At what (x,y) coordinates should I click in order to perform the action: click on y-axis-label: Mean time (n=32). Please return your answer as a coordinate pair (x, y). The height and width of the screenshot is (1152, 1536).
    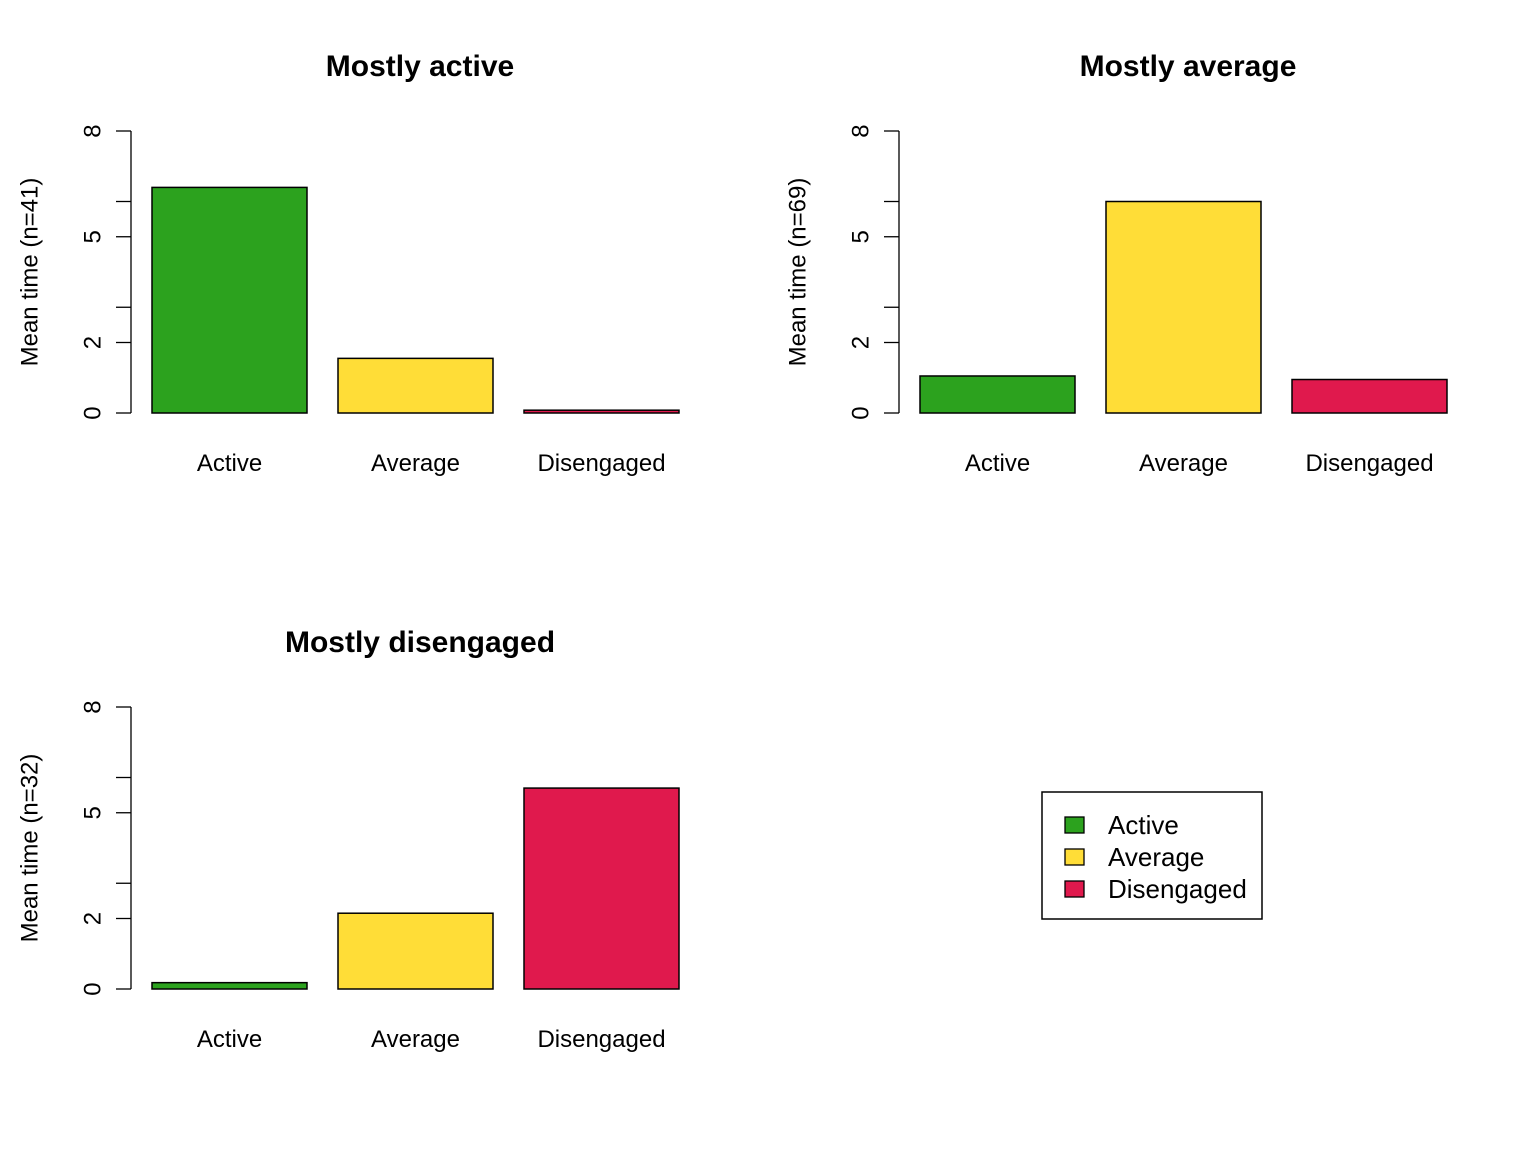
    Looking at the image, I should click on (30, 848).